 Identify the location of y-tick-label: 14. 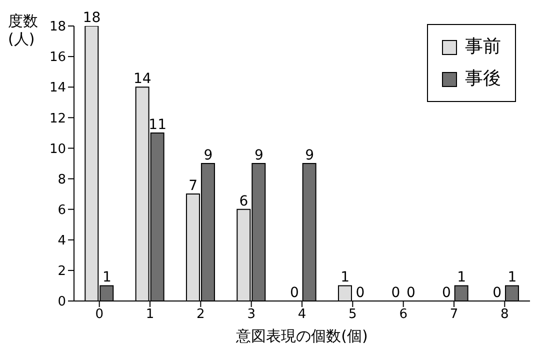
(57, 88).